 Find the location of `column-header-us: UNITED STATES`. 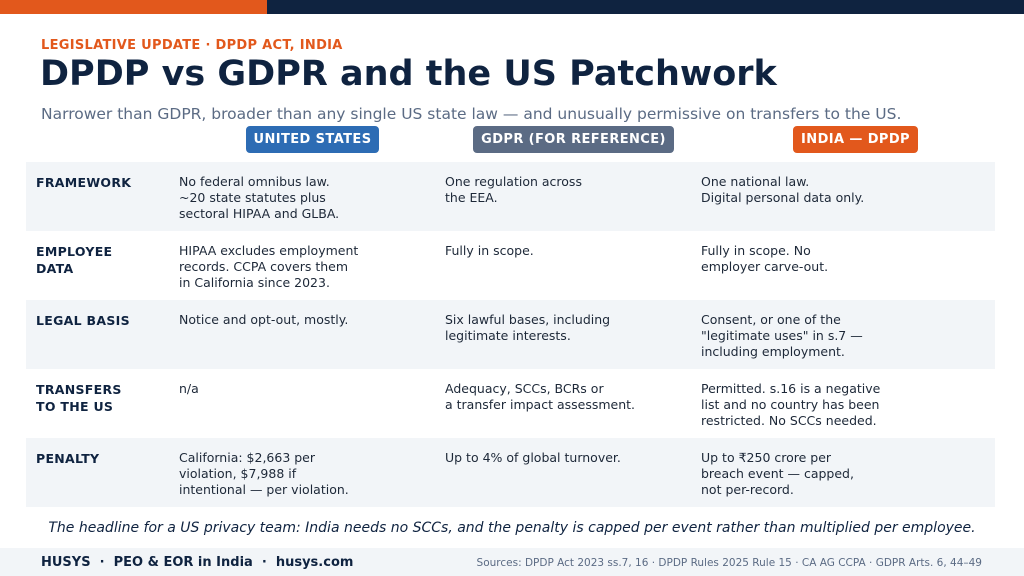

column-header-us: UNITED STATES is located at coordinates (312, 139).